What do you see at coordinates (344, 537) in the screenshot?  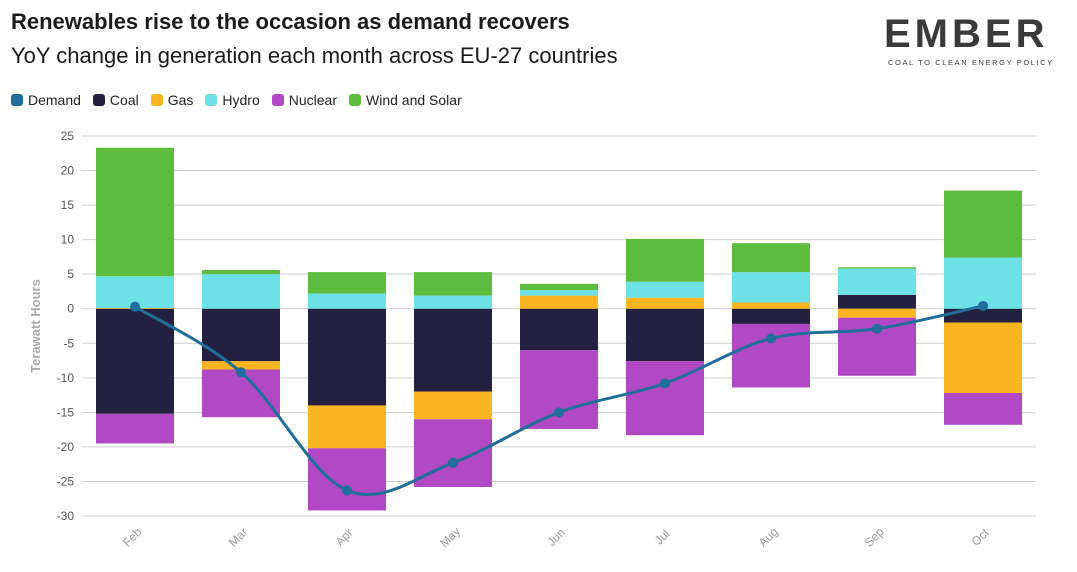 I see `x-tick-label: Apr` at bounding box center [344, 537].